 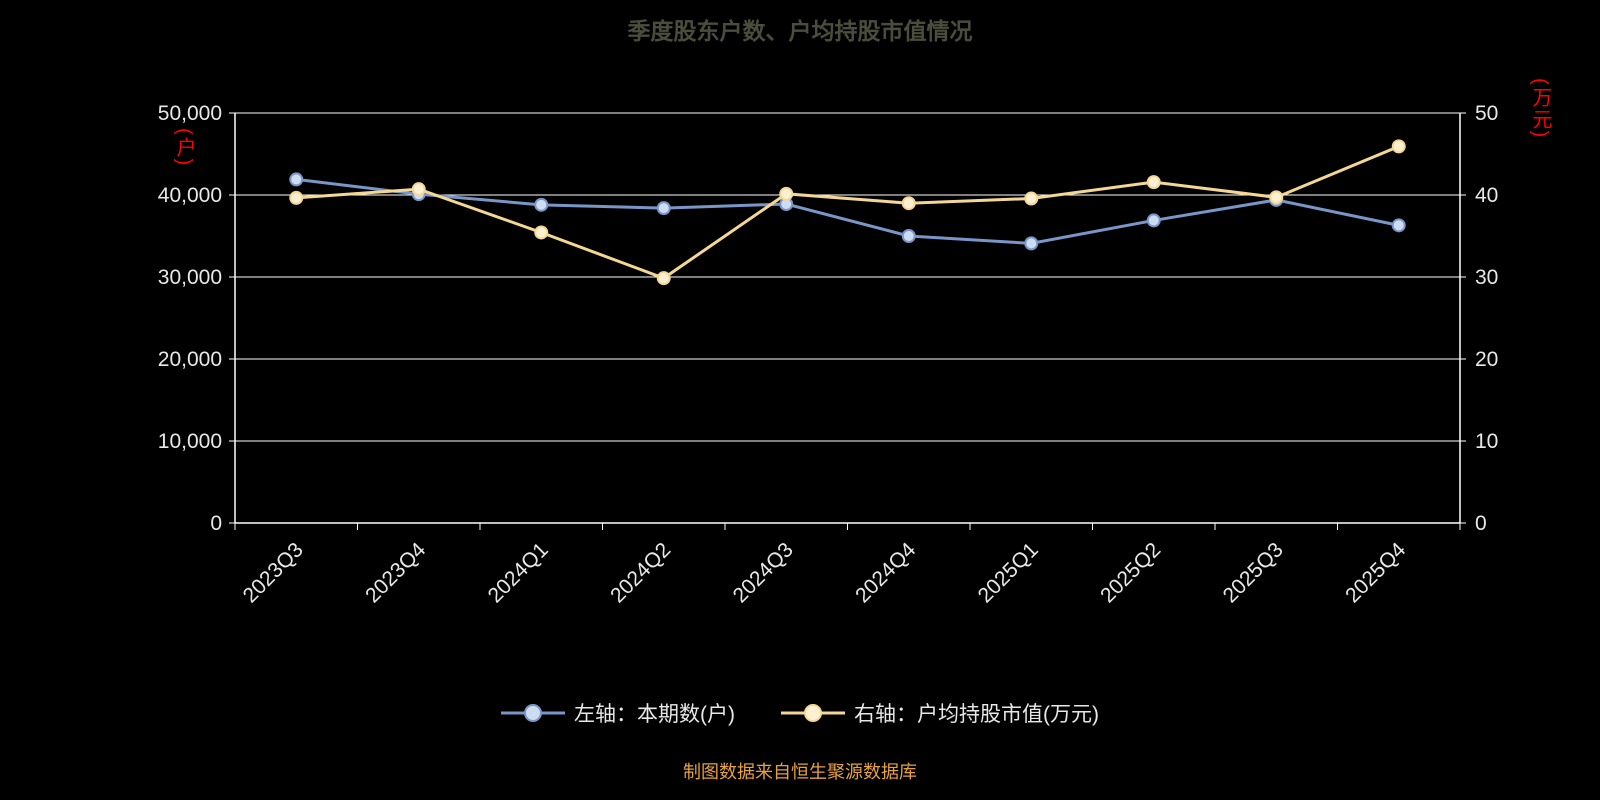 I want to click on right-axis-tick-label: 10, so click(x=1486, y=441).